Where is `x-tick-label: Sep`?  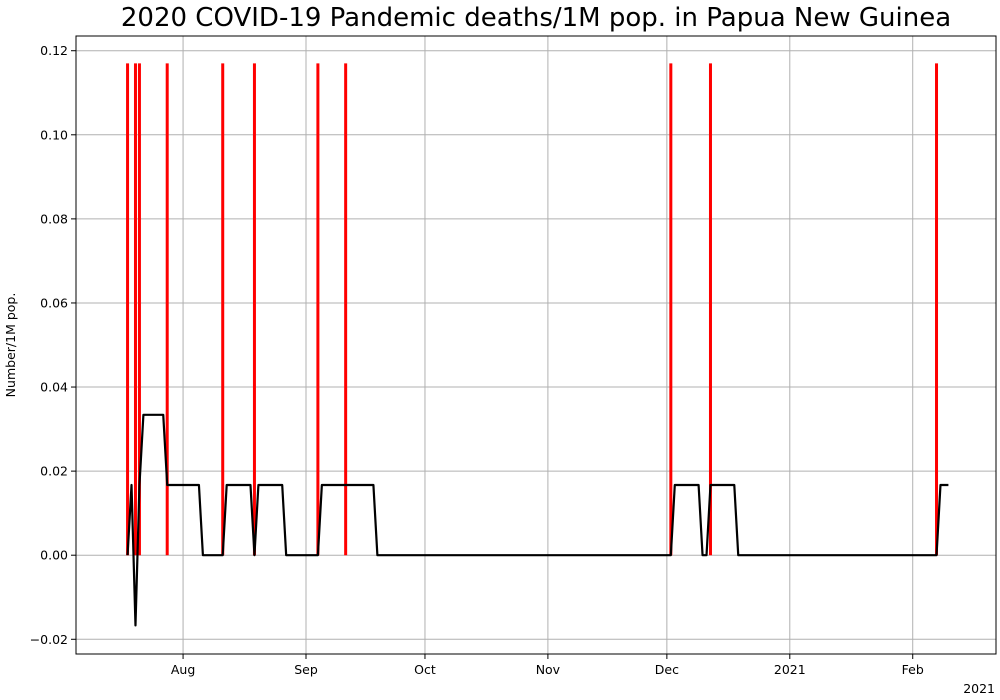
x-tick-label: Sep is located at coordinates (306, 669).